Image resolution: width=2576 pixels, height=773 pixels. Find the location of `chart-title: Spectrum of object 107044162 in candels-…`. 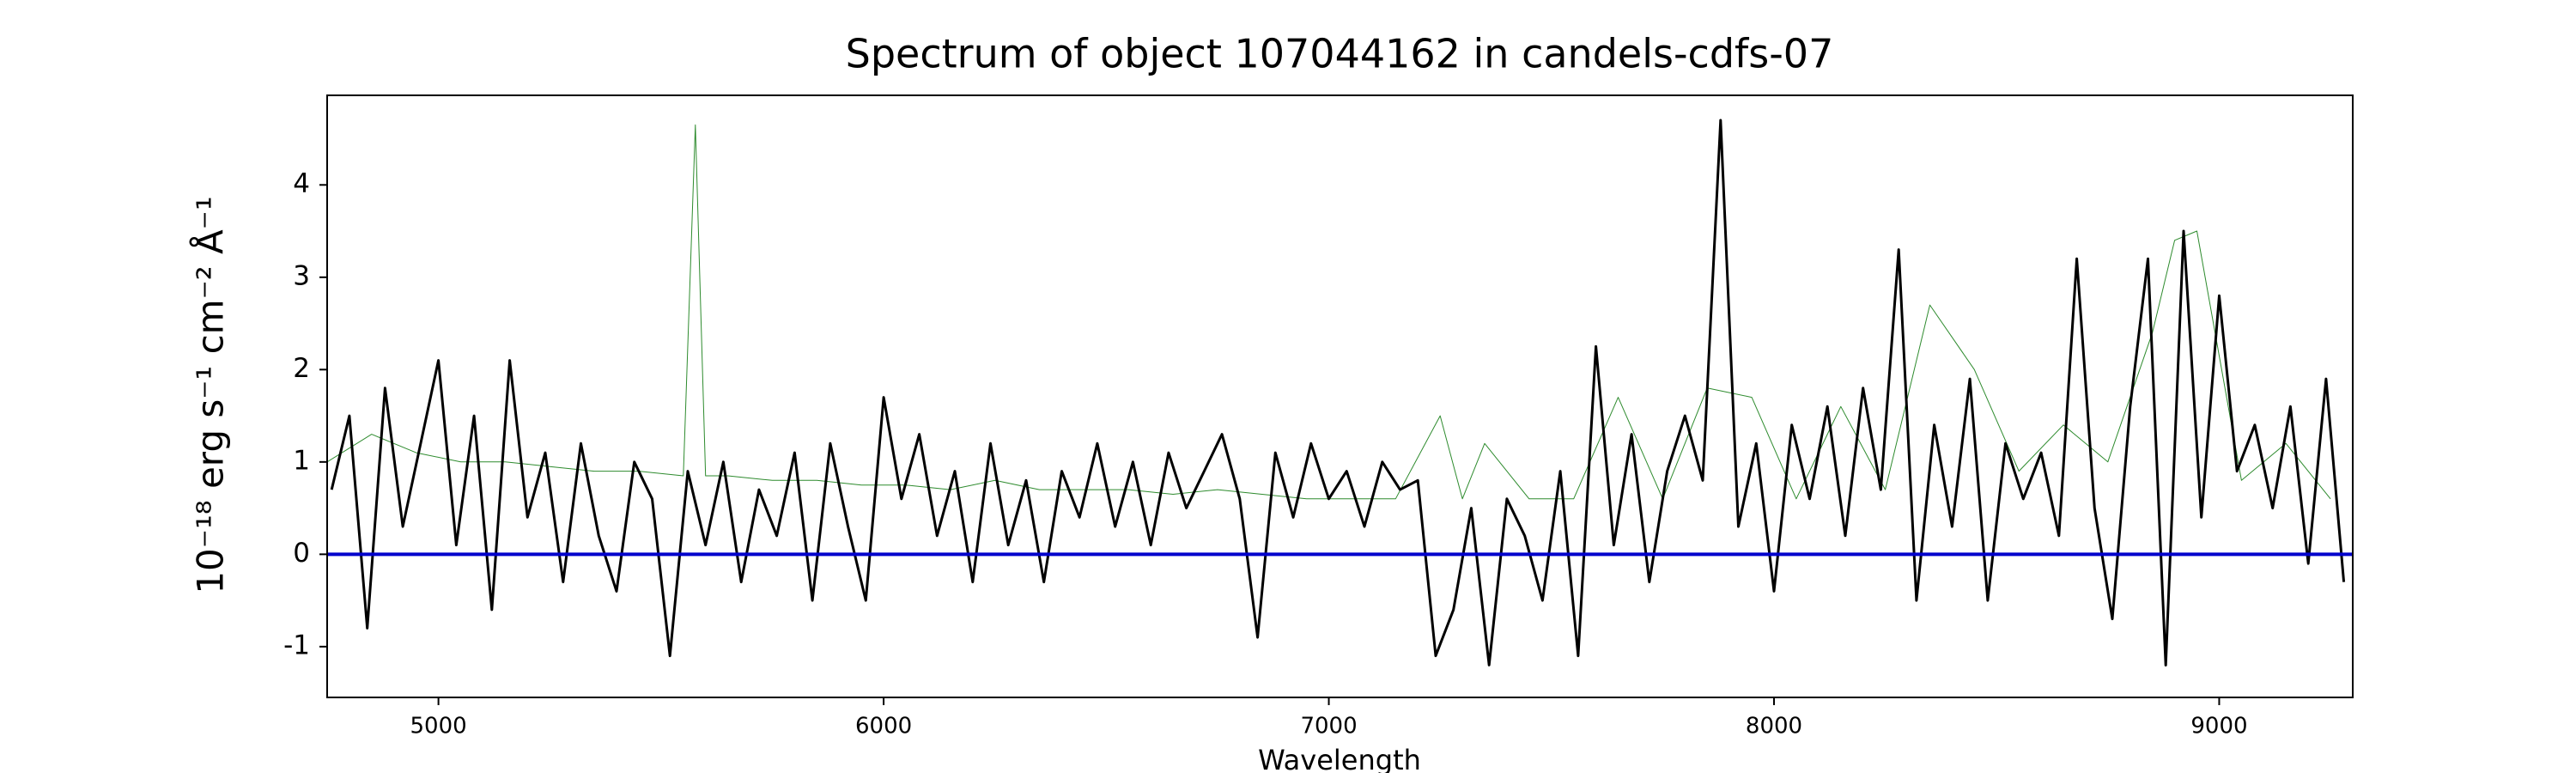

chart-title: Spectrum of object 107044162 in candels-… is located at coordinates (1340, 54).